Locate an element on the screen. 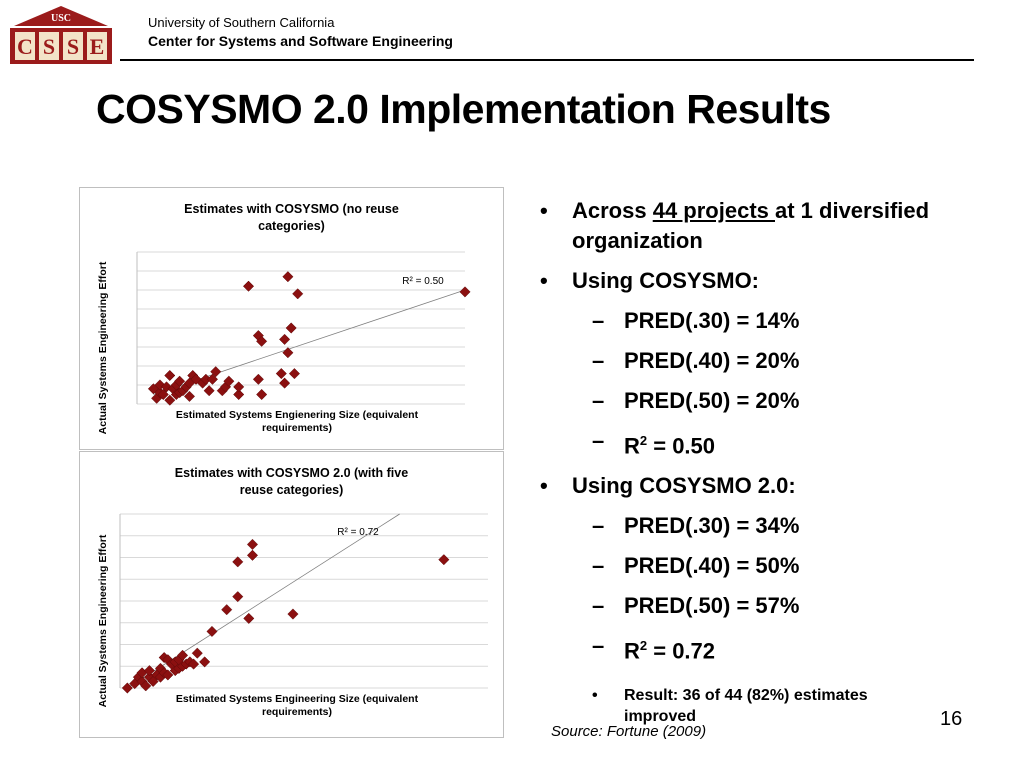 Image resolution: width=1024 pixels, height=768 pixels. university-name: University of Southern California is located at coordinates (241, 22).